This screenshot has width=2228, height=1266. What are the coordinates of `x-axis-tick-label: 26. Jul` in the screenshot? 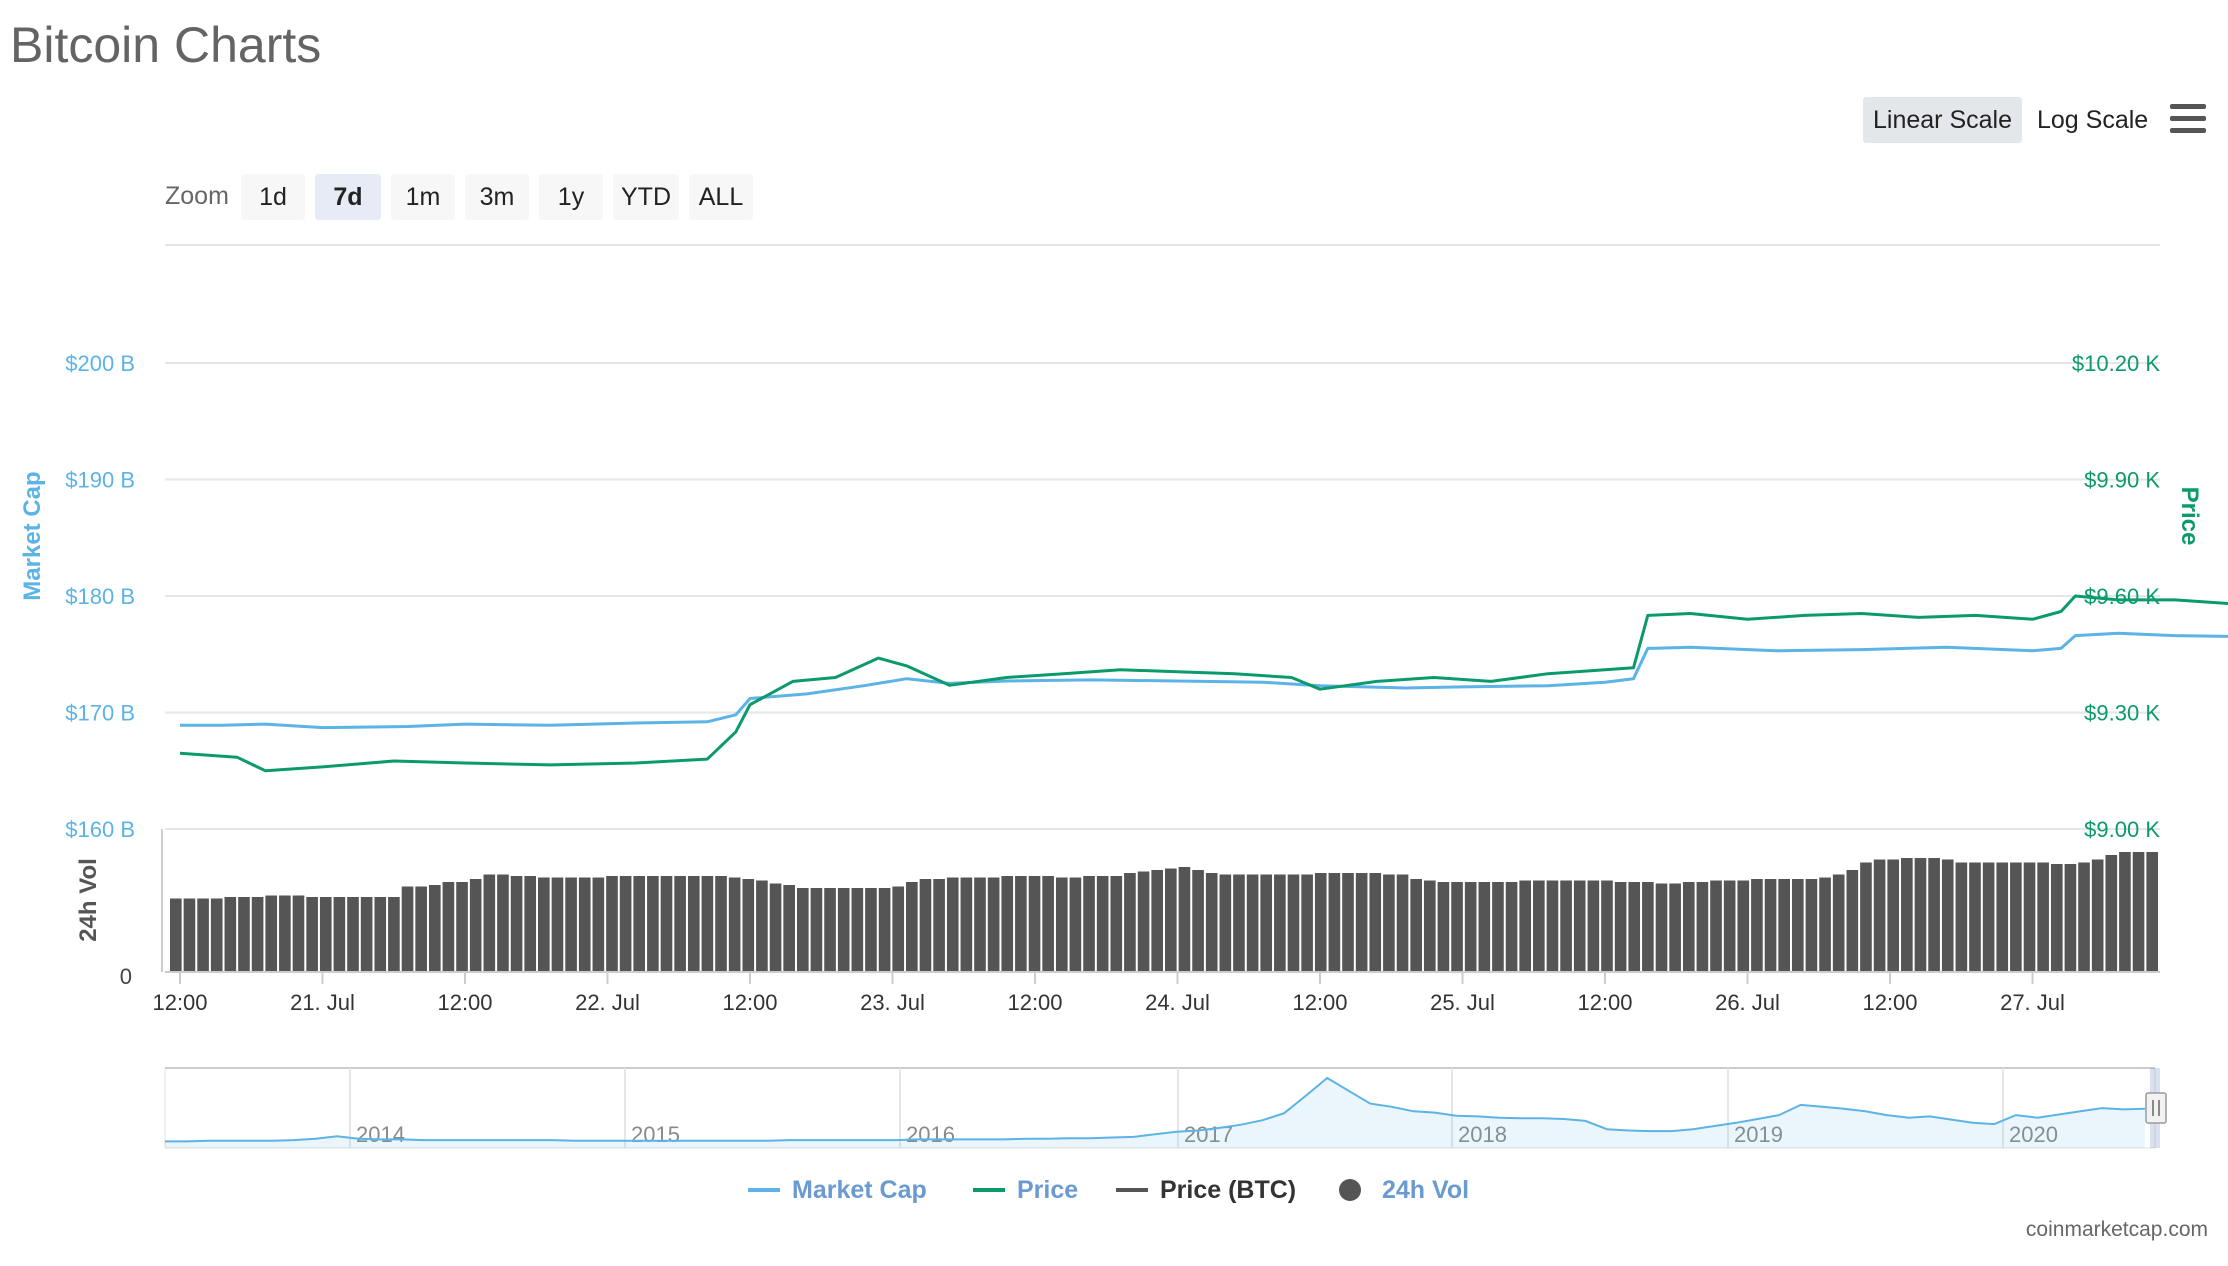 It's located at (1747, 1002).